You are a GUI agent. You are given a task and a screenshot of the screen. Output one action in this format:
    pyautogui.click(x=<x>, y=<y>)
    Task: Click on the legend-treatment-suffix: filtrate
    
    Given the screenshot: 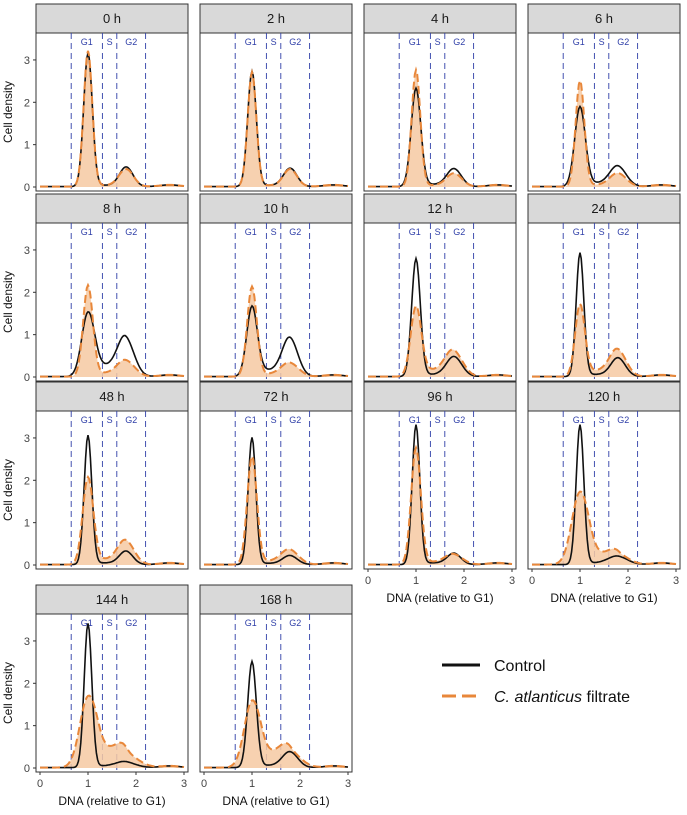 What is the action you would take?
    pyautogui.click(x=606, y=697)
    